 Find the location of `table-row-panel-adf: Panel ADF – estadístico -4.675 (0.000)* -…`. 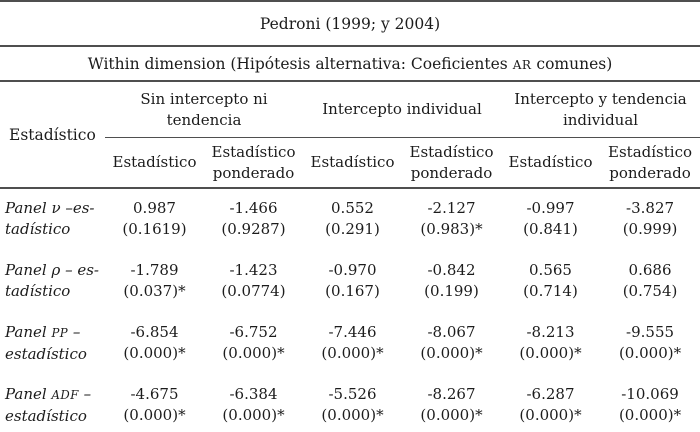

table-row-panel-adf: Panel ADF – estadístico -4.675 (0.000)* -… is located at coordinates (350, 403).